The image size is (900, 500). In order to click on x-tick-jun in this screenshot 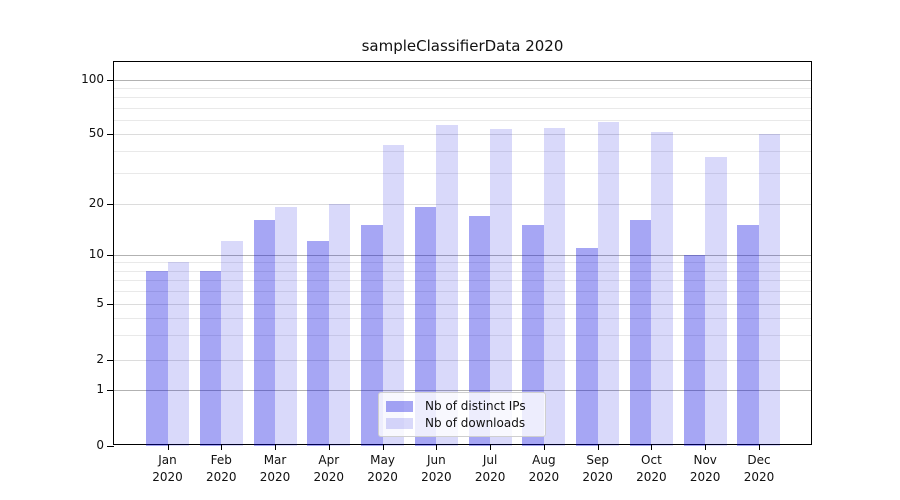, I will do `click(437, 447)`.